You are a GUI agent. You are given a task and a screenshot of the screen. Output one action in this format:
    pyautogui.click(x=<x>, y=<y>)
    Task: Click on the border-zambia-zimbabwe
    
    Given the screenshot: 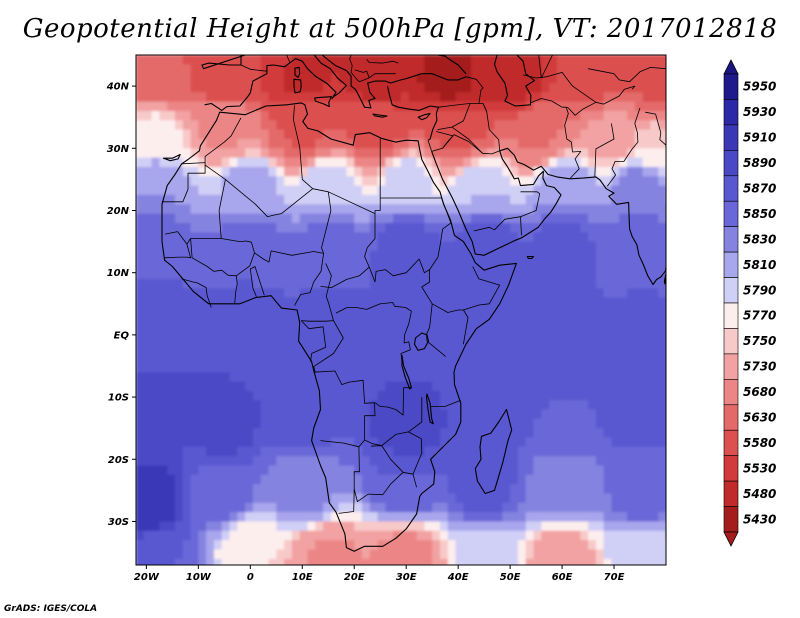 What is the action you would take?
    pyautogui.click(x=393, y=421)
    